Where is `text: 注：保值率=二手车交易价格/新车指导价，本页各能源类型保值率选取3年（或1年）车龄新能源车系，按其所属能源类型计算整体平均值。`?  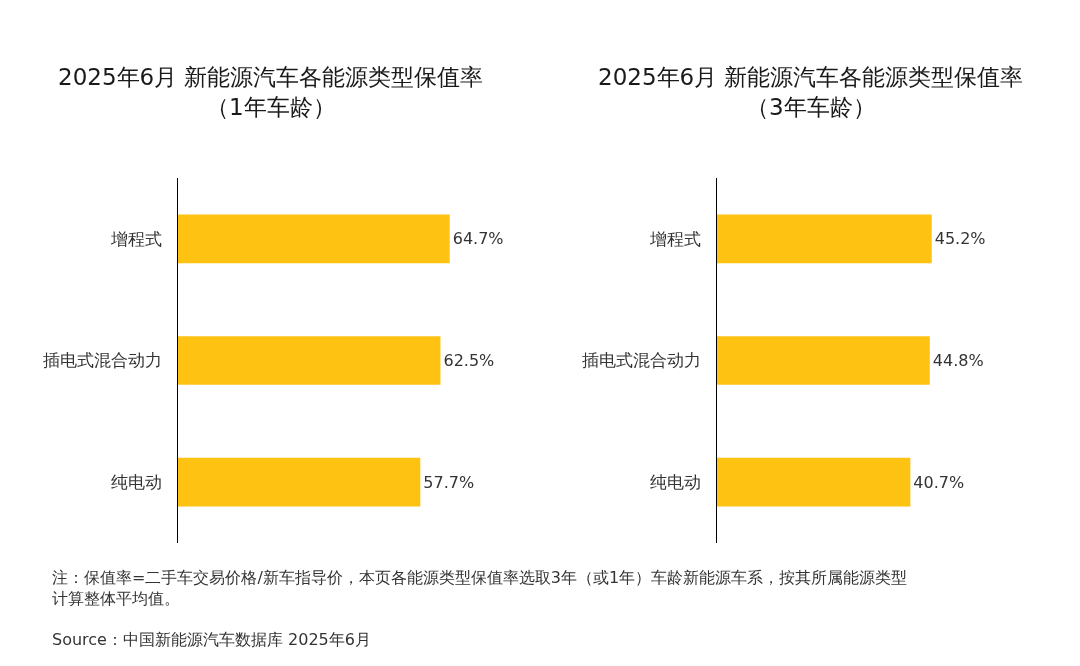 text: 注：保值率=二手车交易价格/新车指导价，本页各能源类型保值率选取3年（或1年）车龄新能源车系，按其所属能源类型计算整体平均值。 is located at coordinates (480, 588).